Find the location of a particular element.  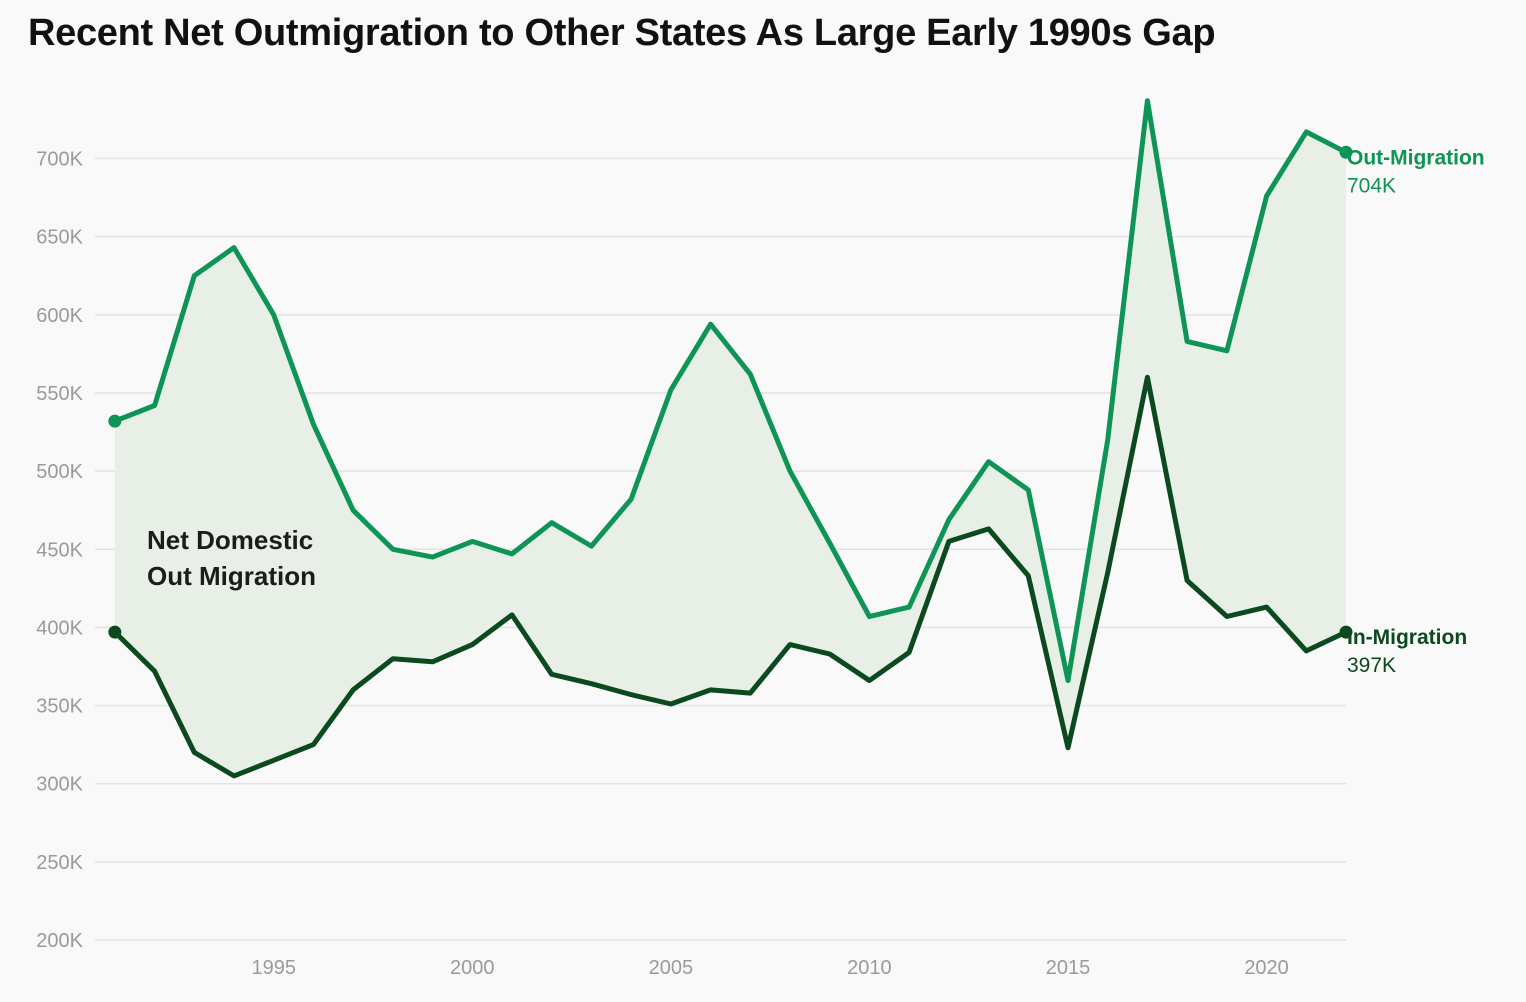

y-tick-label: 200K is located at coordinates (59, 941).